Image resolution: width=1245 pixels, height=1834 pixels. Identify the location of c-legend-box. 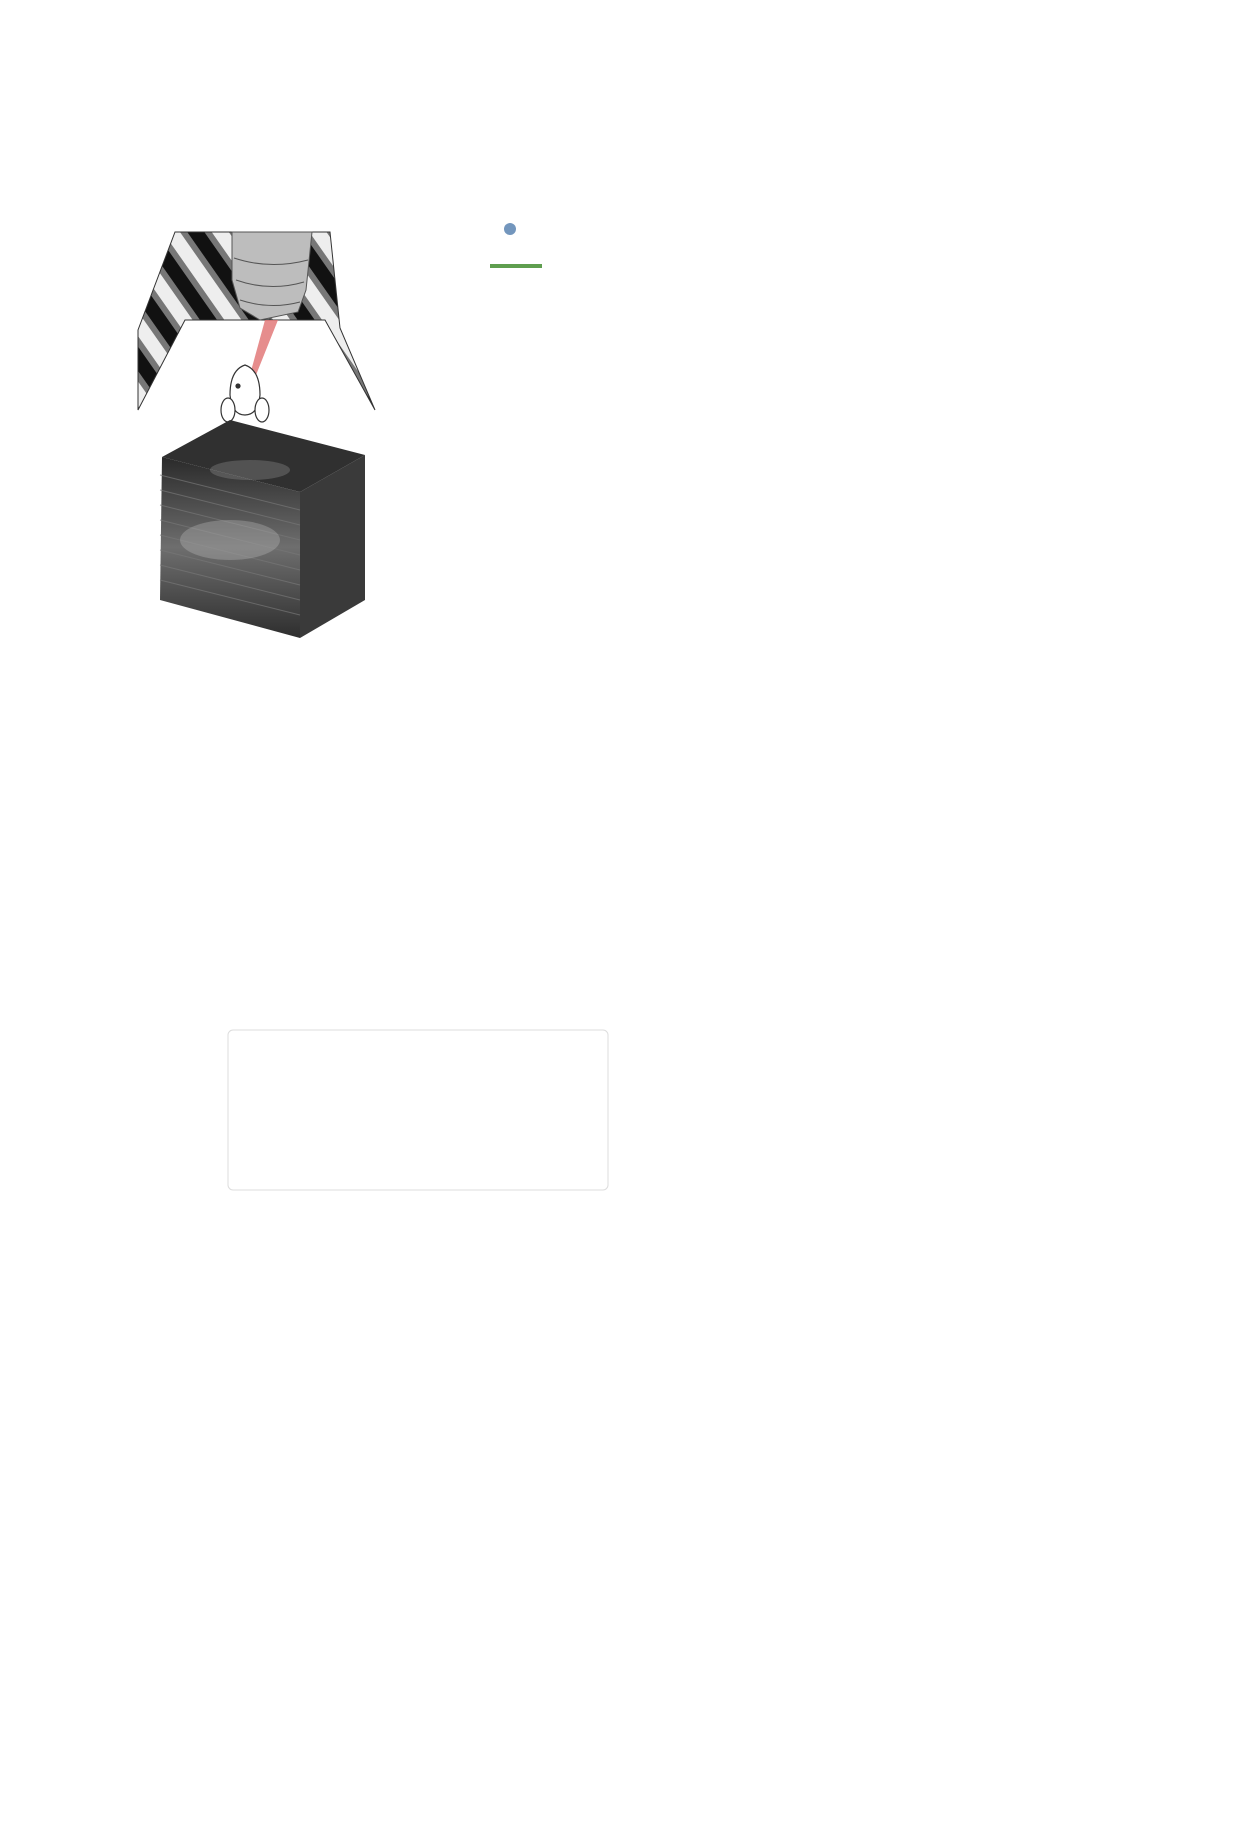
(418, 1110).